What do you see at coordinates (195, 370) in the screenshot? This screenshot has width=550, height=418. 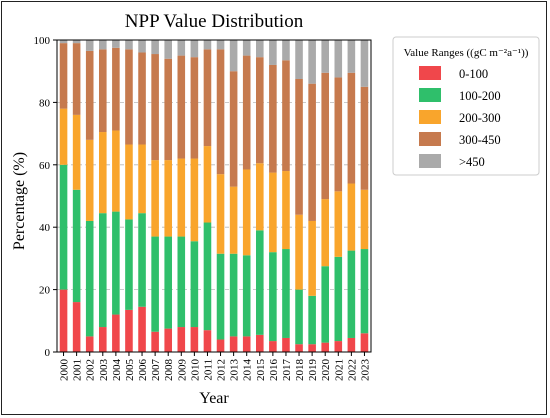 I see `x-tick-label: 2010` at bounding box center [195, 370].